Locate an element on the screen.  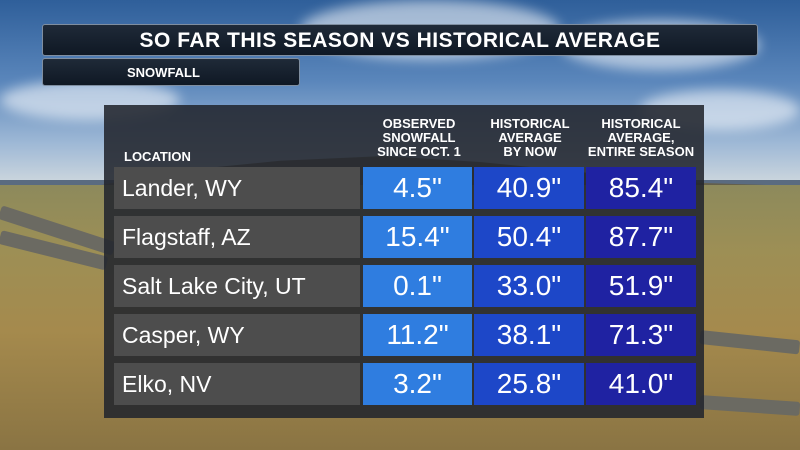
avg-season-value: 41.0" is located at coordinates (641, 384).